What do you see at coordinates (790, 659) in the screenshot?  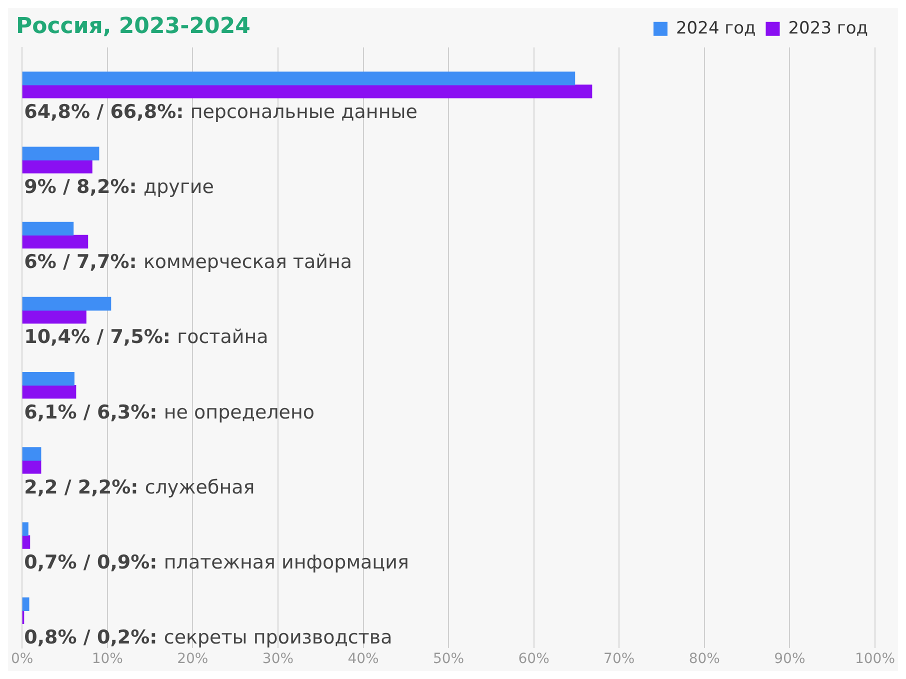 I see `x-tick-label: 90%` at bounding box center [790, 659].